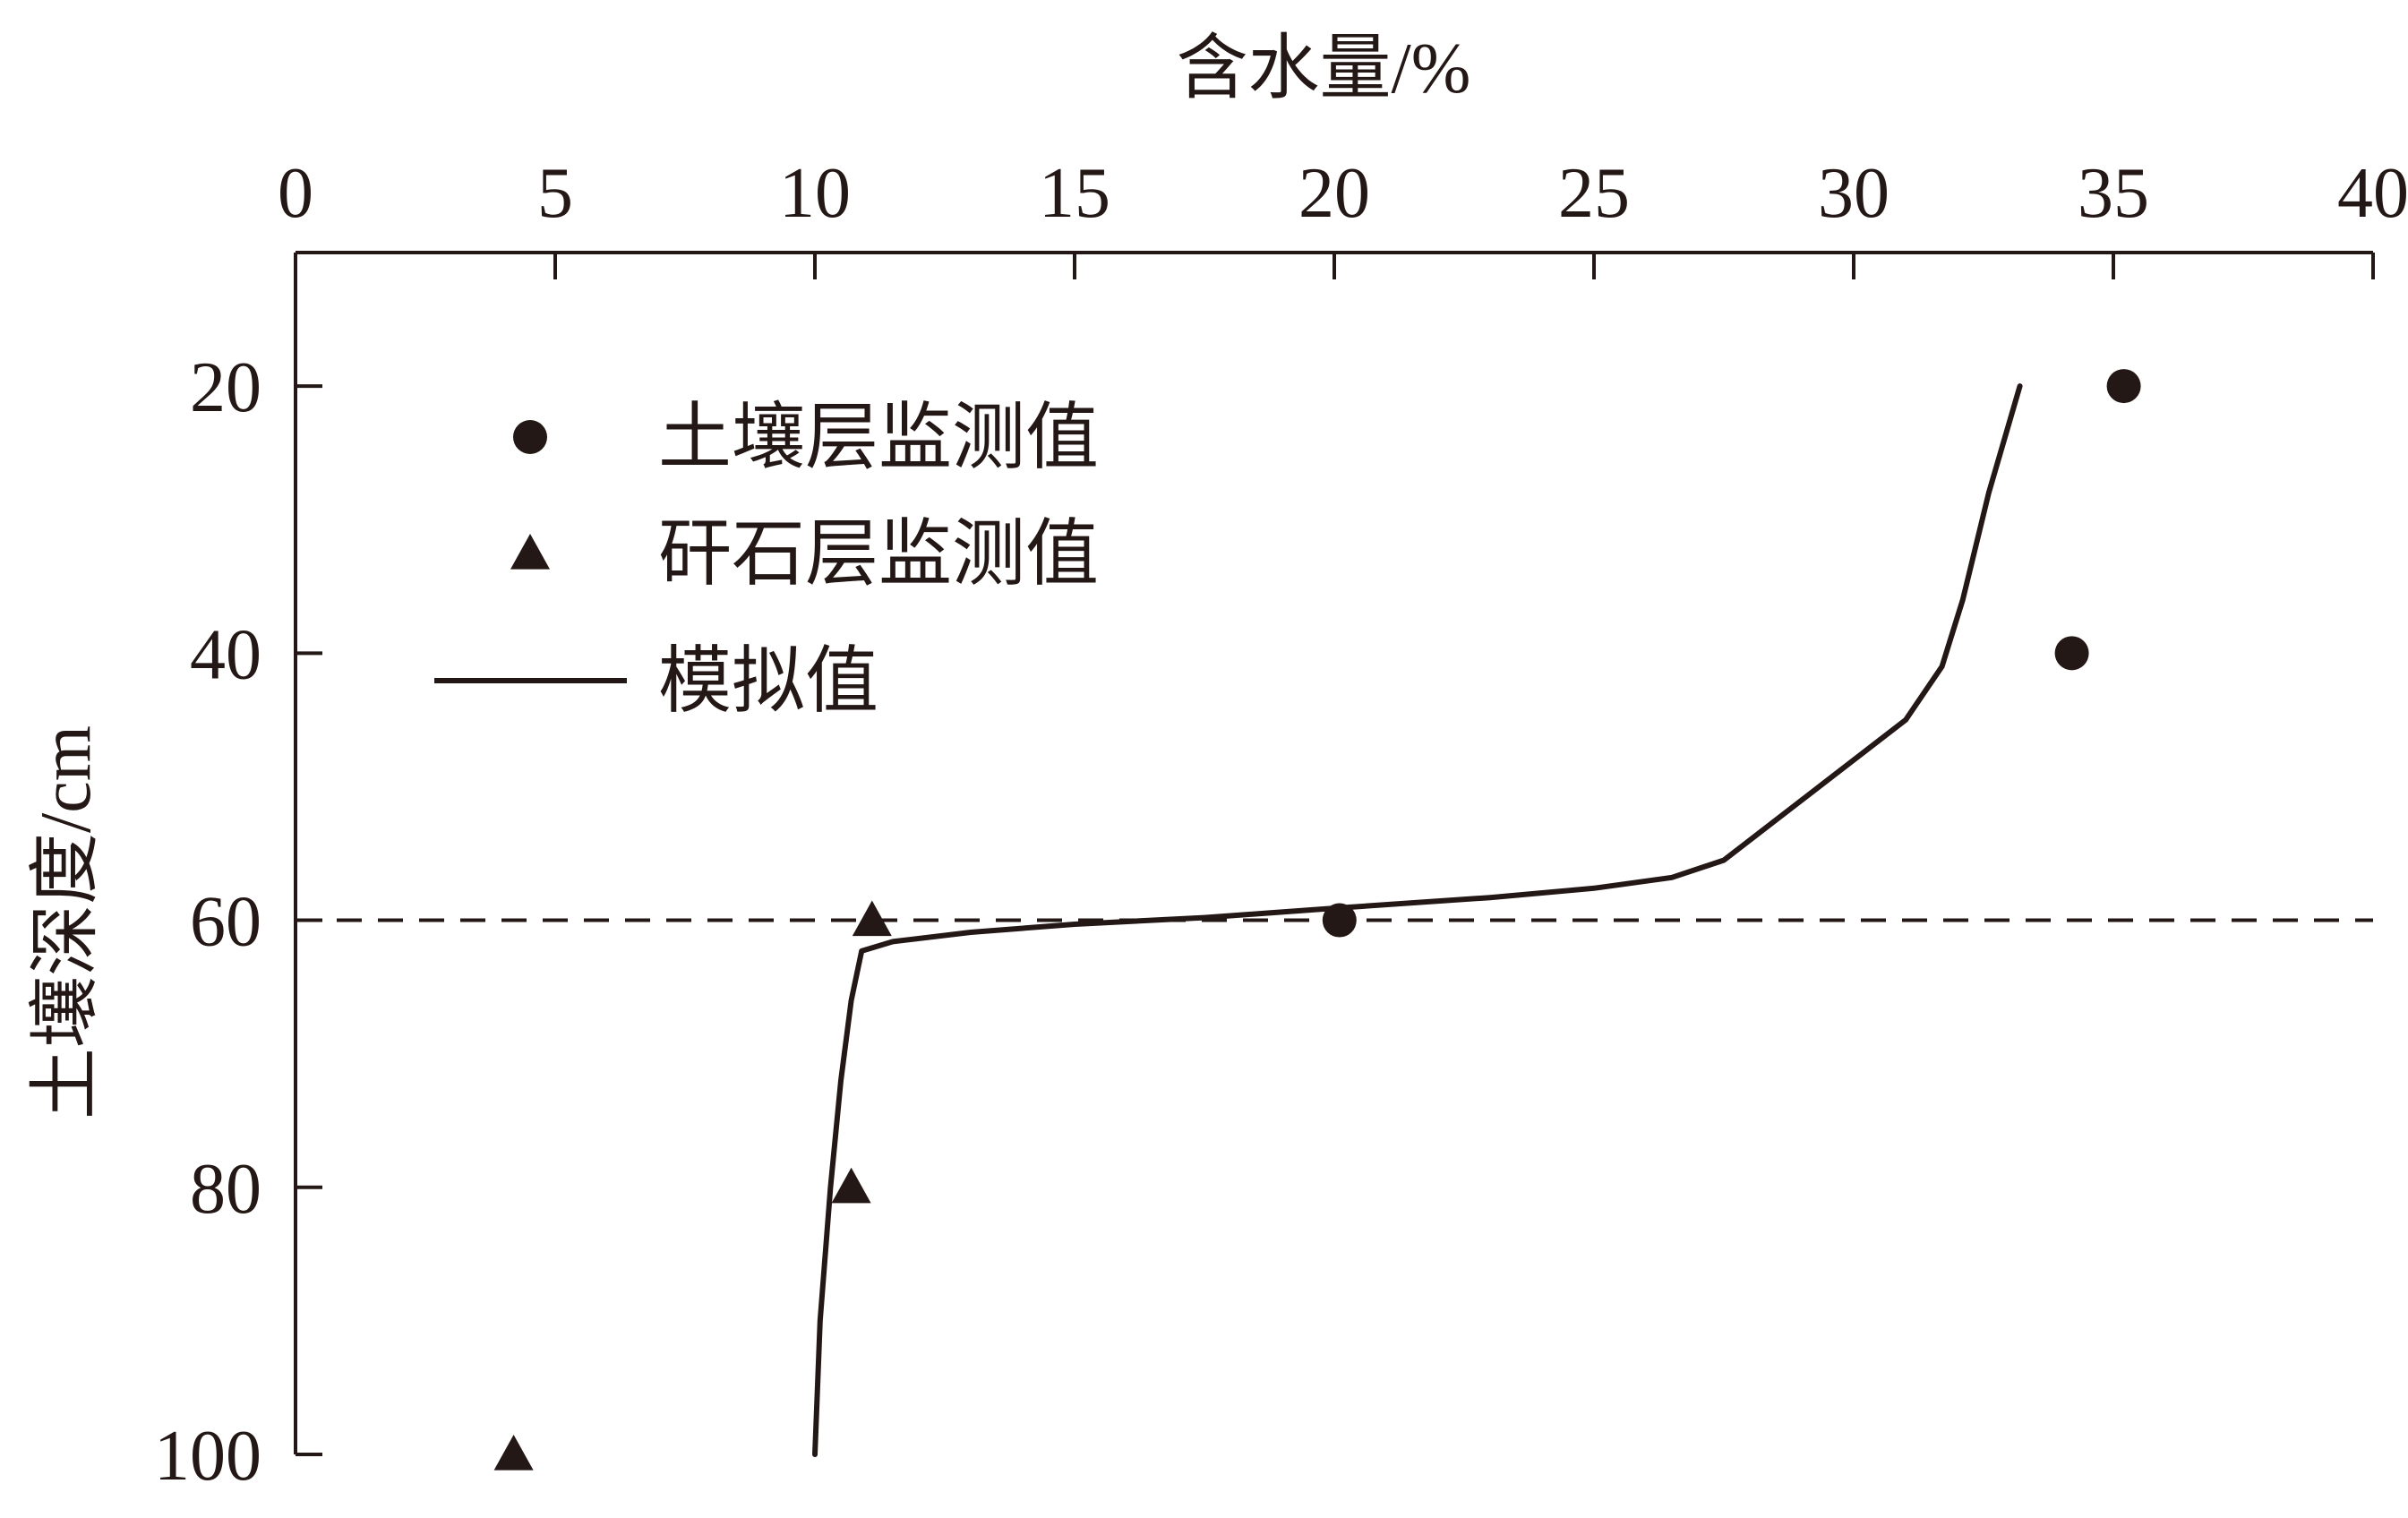 Image resolution: width=2408 pixels, height=1518 pixels. What do you see at coordinates (768, 681) in the screenshot?
I see `legend-label: 模拟值` at bounding box center [768, 681].